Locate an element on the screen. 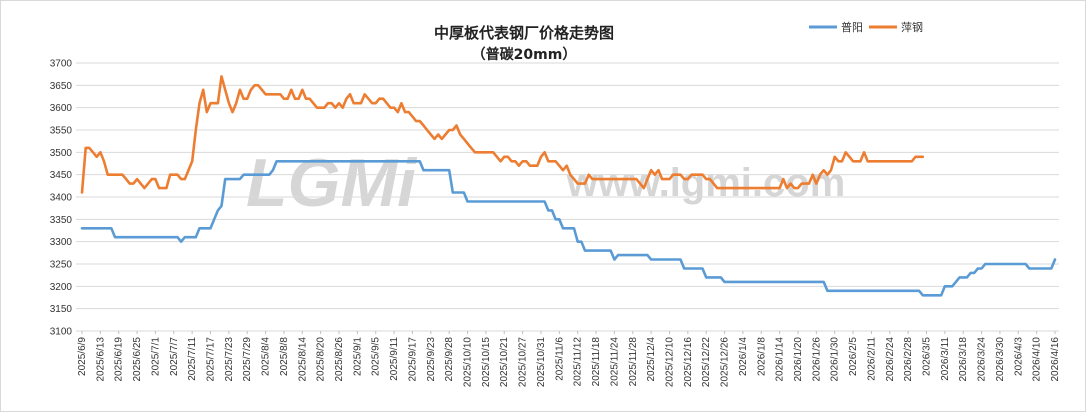 This screenshot has height=413, width=1086. x-tick-label: 2026/3/11 is located at coordinates (945, 359).